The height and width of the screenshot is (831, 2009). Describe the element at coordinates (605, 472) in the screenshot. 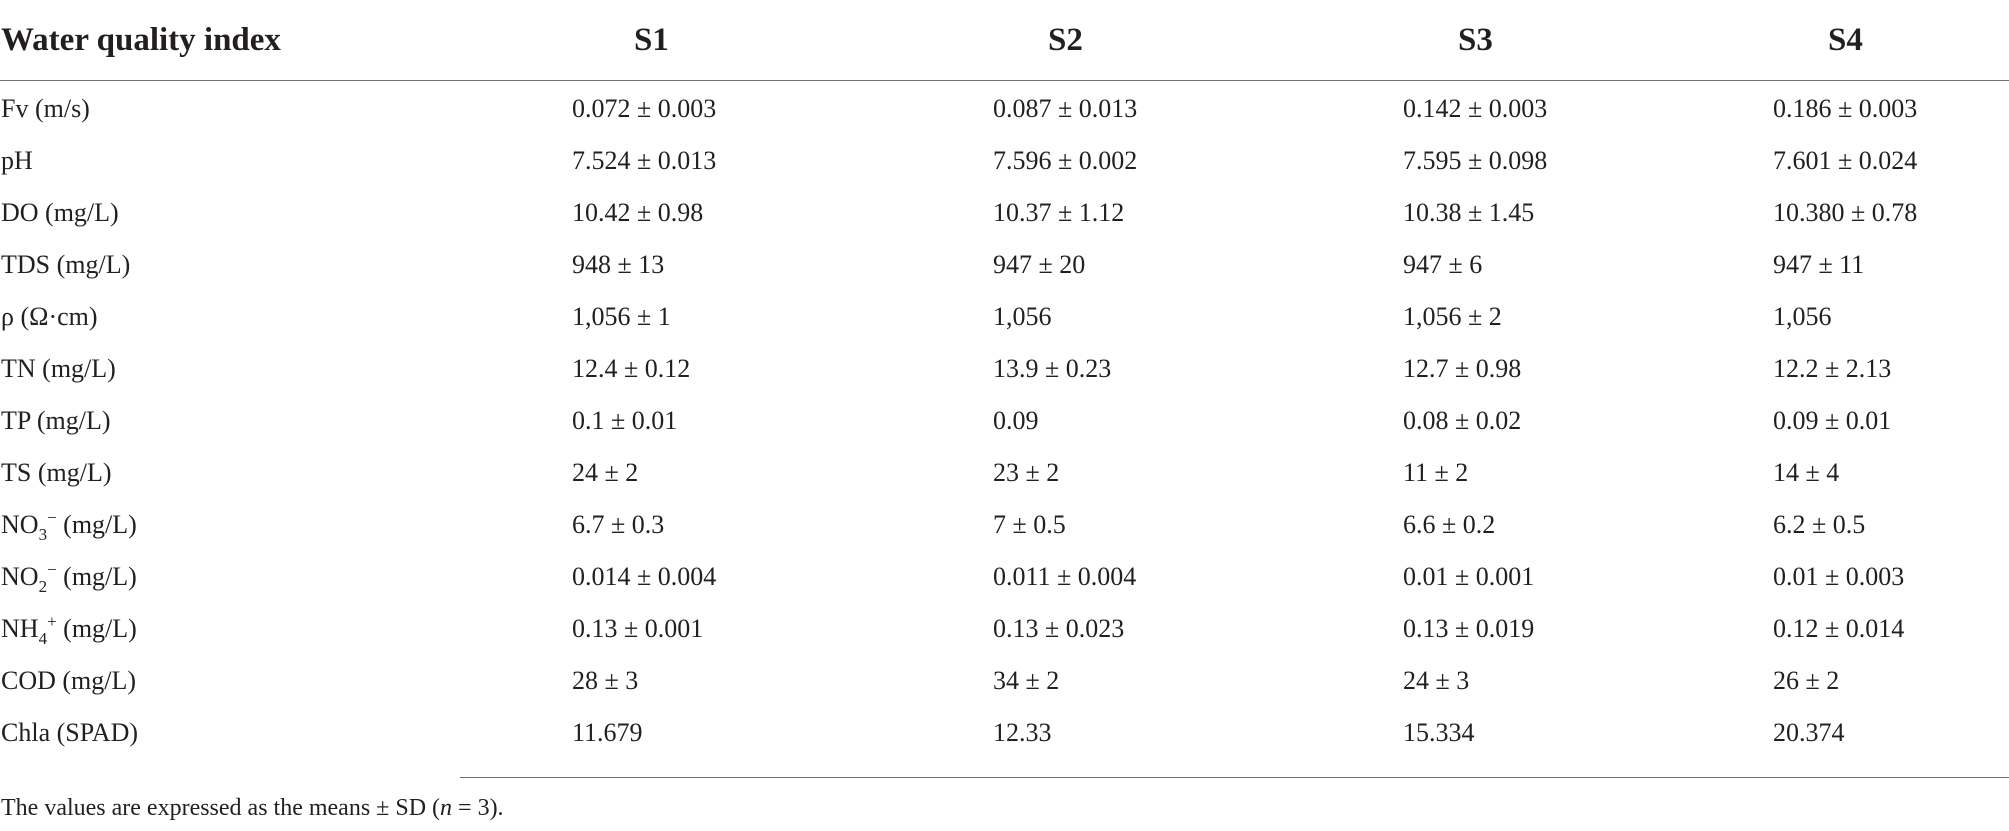

I see `cell-s1: 24 ± 2` at that location.